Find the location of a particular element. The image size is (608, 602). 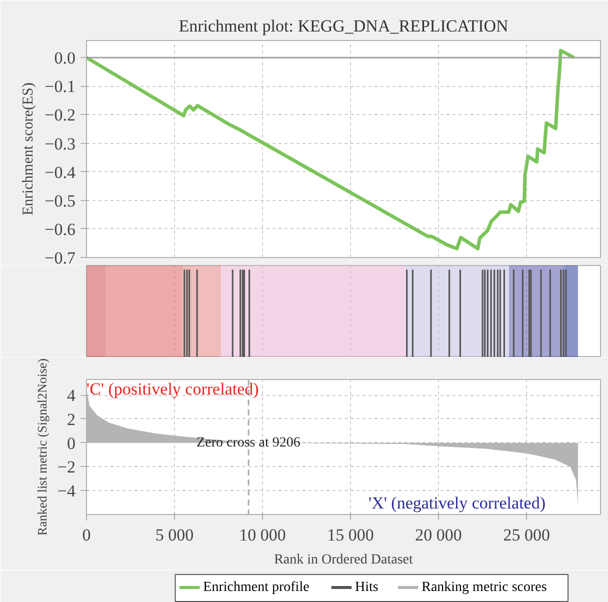

y-tick-label: −0.1 is located at coordinates (60, 86).